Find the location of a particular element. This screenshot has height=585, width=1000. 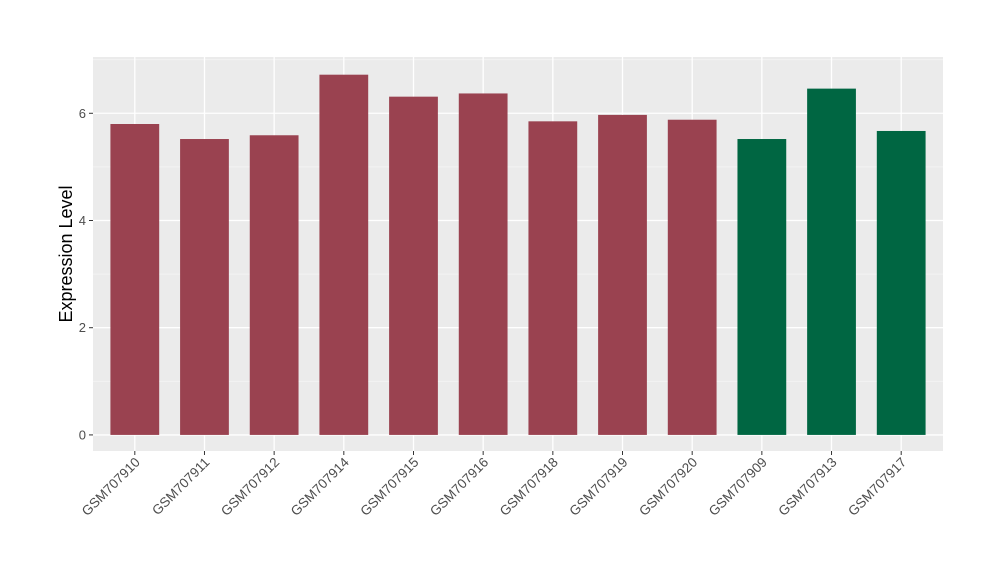

bar-GSM707909 is located at coordinates (762, 287).